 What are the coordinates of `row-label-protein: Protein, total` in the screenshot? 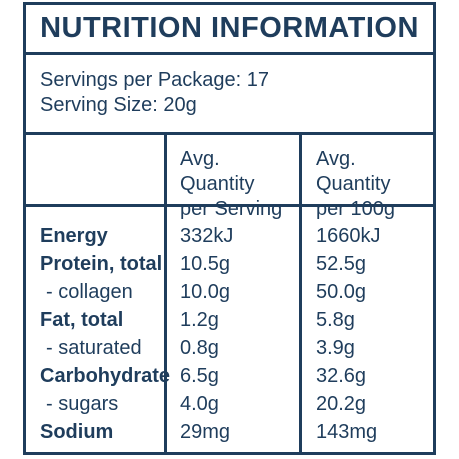 It's located at (101, 264).